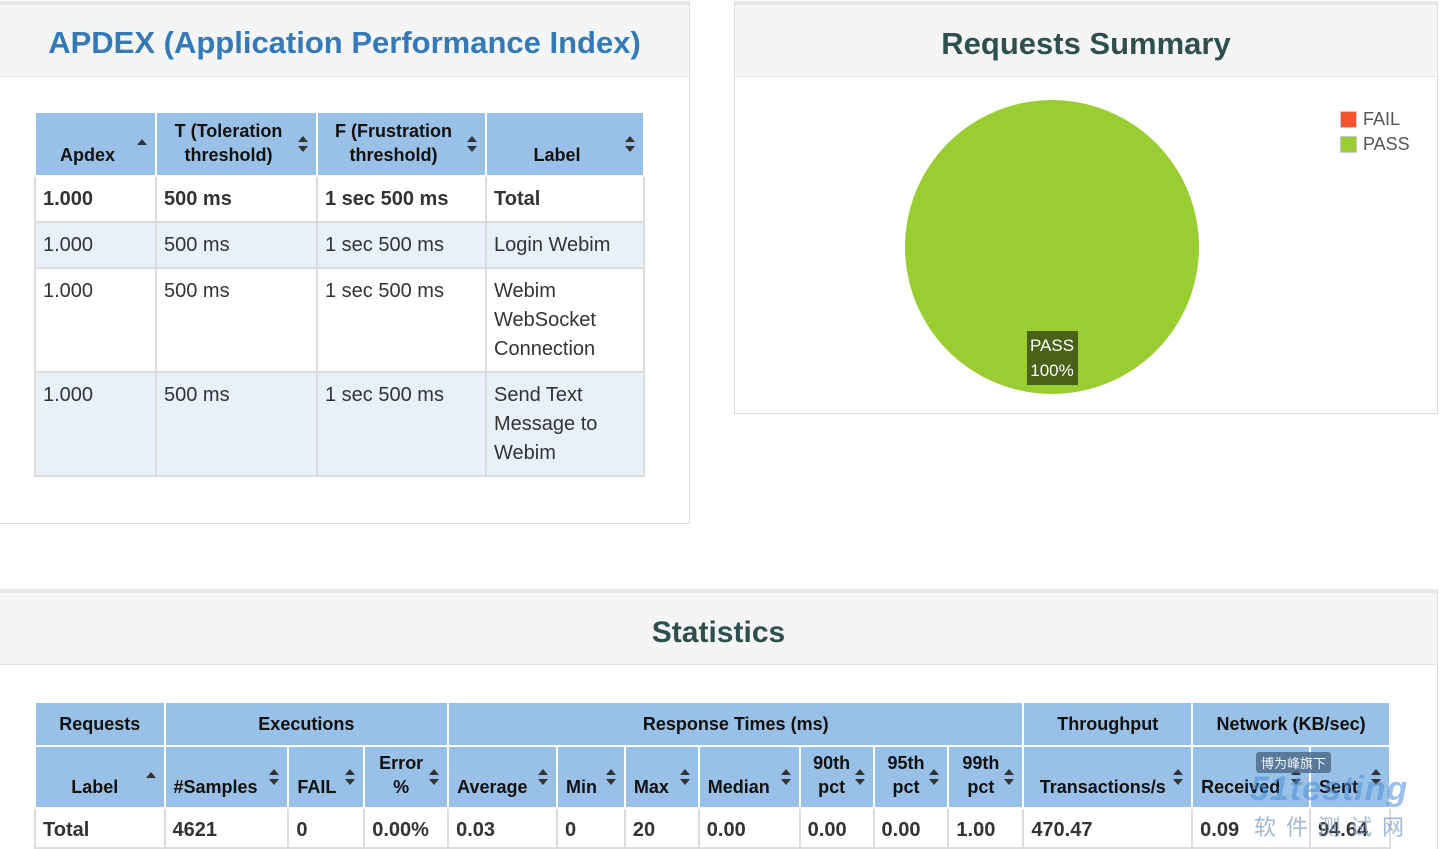 The height and width of the screenshot is (849, 1440). What do you see at coordinates (306, 724) in the screenshot?
I see `group-executions: Executions` at bounding box center [306, 724].